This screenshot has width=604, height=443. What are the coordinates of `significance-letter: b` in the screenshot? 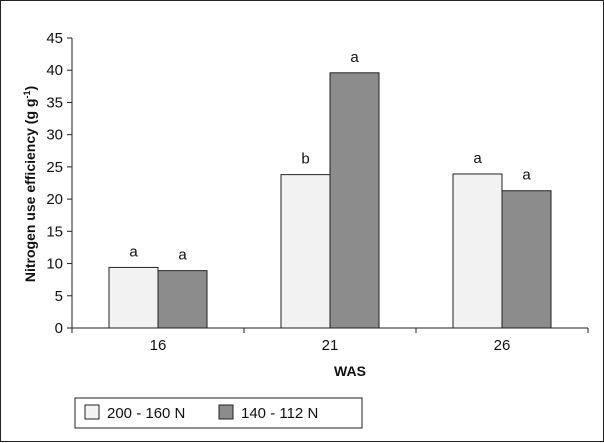 It's located at (305, 159).